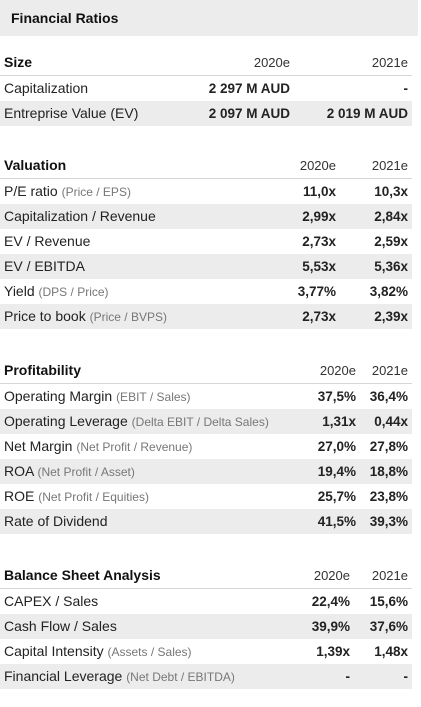 The width and height of the screenshot is (421, 707). What do you see at coordinates (206, 166) in the screenshot?
I see `valuation-header-row: Valuation 2020e 2021e` at bounding box center [206, 166].